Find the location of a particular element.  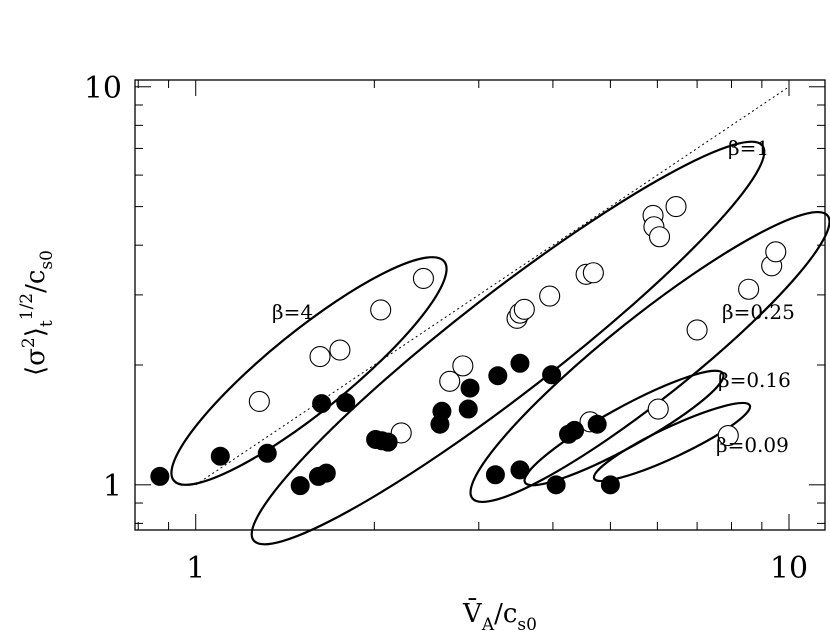

x-tick-label-1: 1 is located at coordinates (195, 568).